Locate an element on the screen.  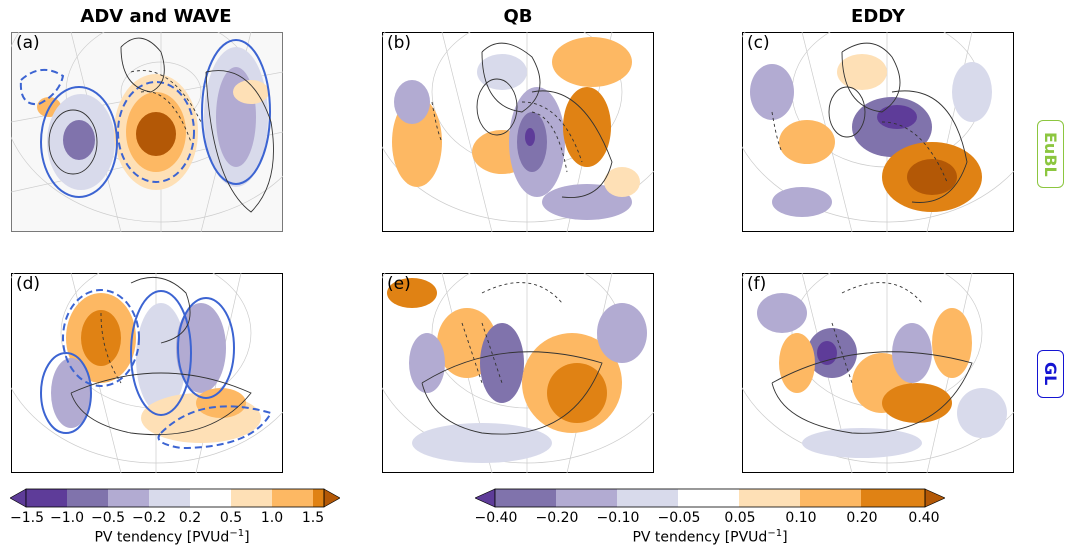
cbar-left-tick: 1.5 is located at coordinates (313, 518).